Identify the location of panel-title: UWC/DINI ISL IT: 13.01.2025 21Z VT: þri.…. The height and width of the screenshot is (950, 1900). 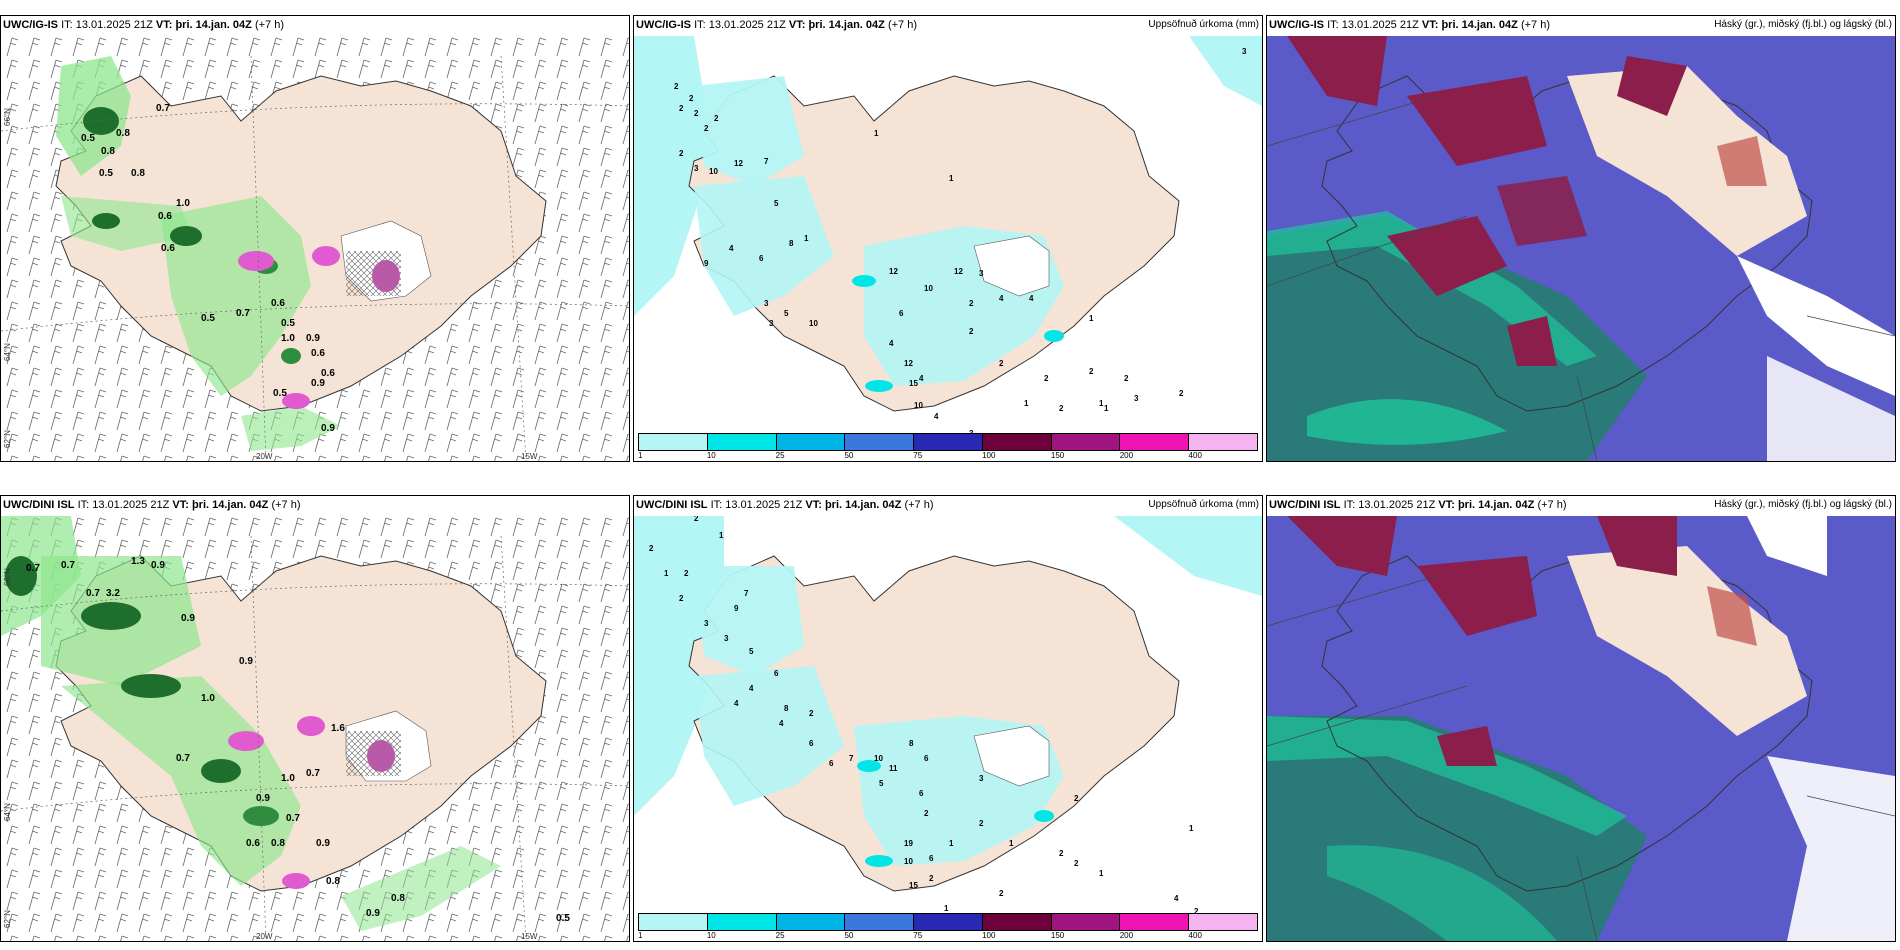
(785, 505).